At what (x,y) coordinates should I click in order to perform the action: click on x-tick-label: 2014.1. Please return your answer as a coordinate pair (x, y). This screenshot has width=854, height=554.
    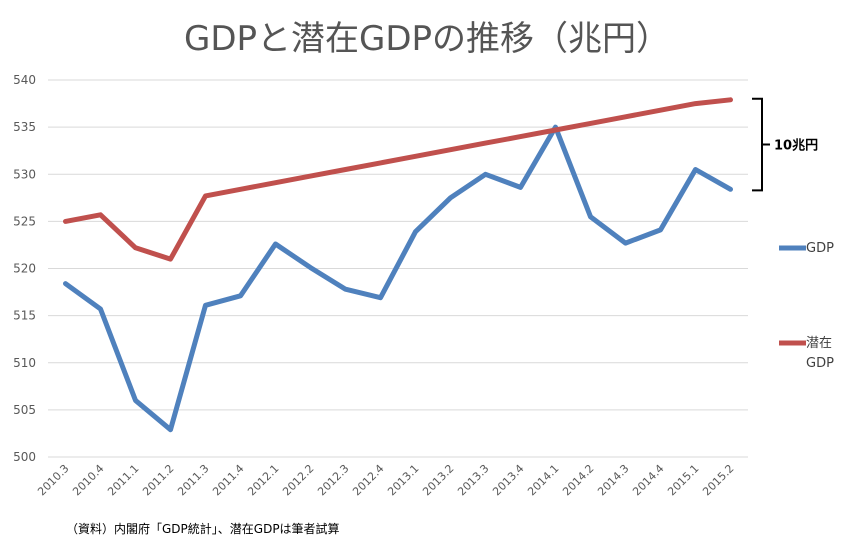
    Looking at the image, I should click on (543, 480).